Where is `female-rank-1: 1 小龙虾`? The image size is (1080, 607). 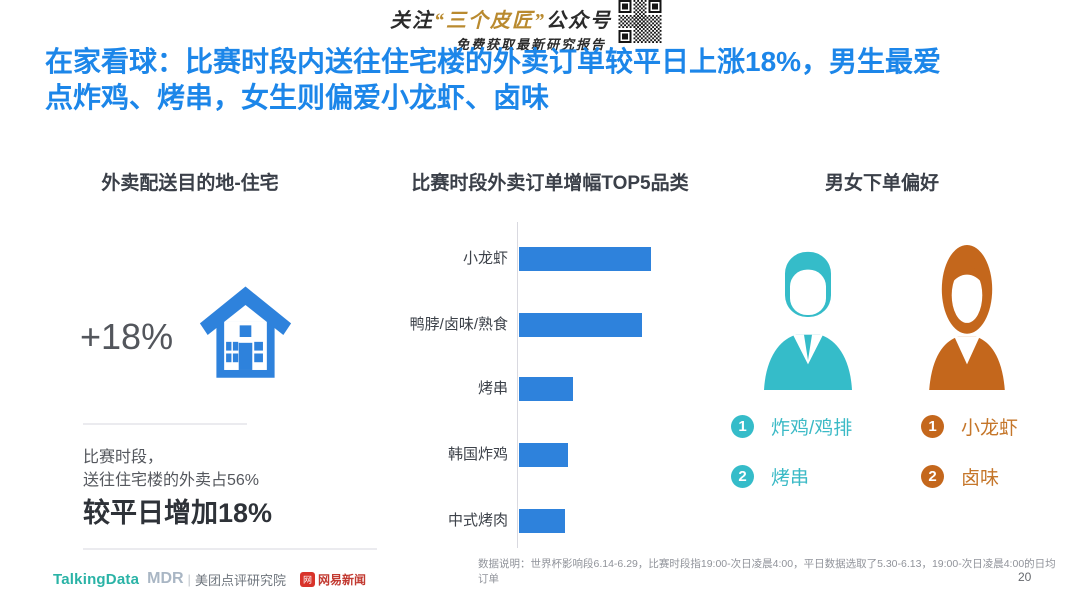
female-rank-1: 1 小龙虾 is located at coordinates (970, 426).